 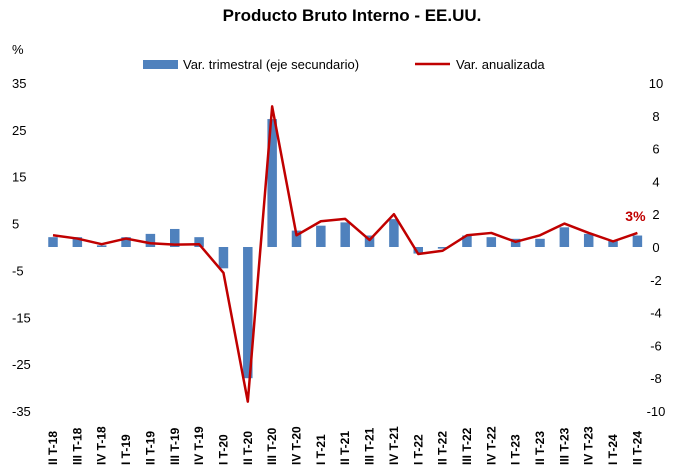 I want to click on category-label: III T-22, so click(x=467, y=446).